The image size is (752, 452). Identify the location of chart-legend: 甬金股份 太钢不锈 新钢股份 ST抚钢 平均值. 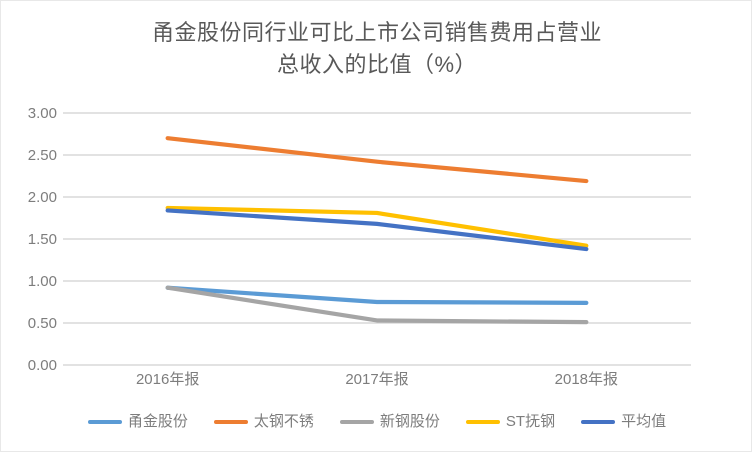
(376, 422).